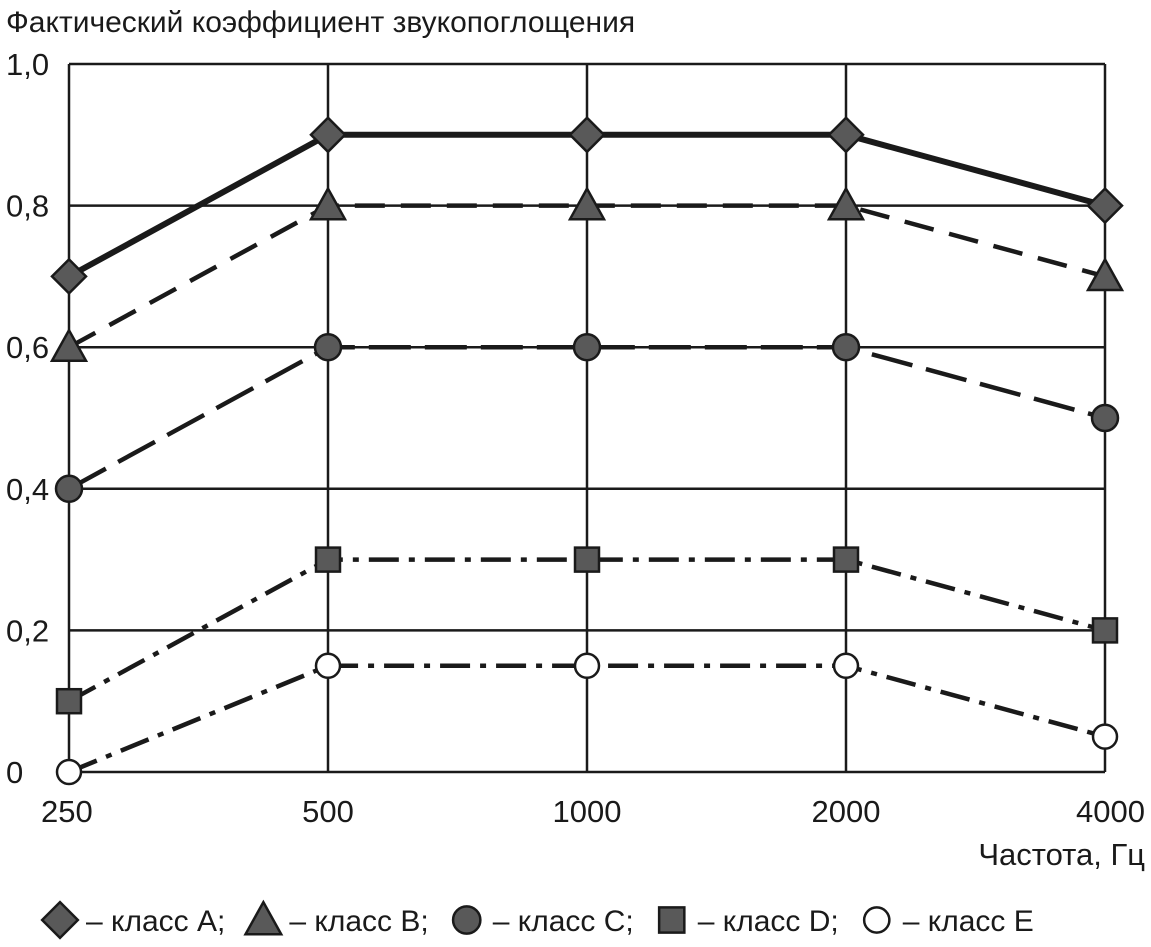 Image resolution: width=1151 pixels, height=947 pixels. What do you see at coordinates (320, 22) in the screenshot?
I see `chart-title: Фактический коэффициент звукопоглощения` at bounding box center [320, 22].